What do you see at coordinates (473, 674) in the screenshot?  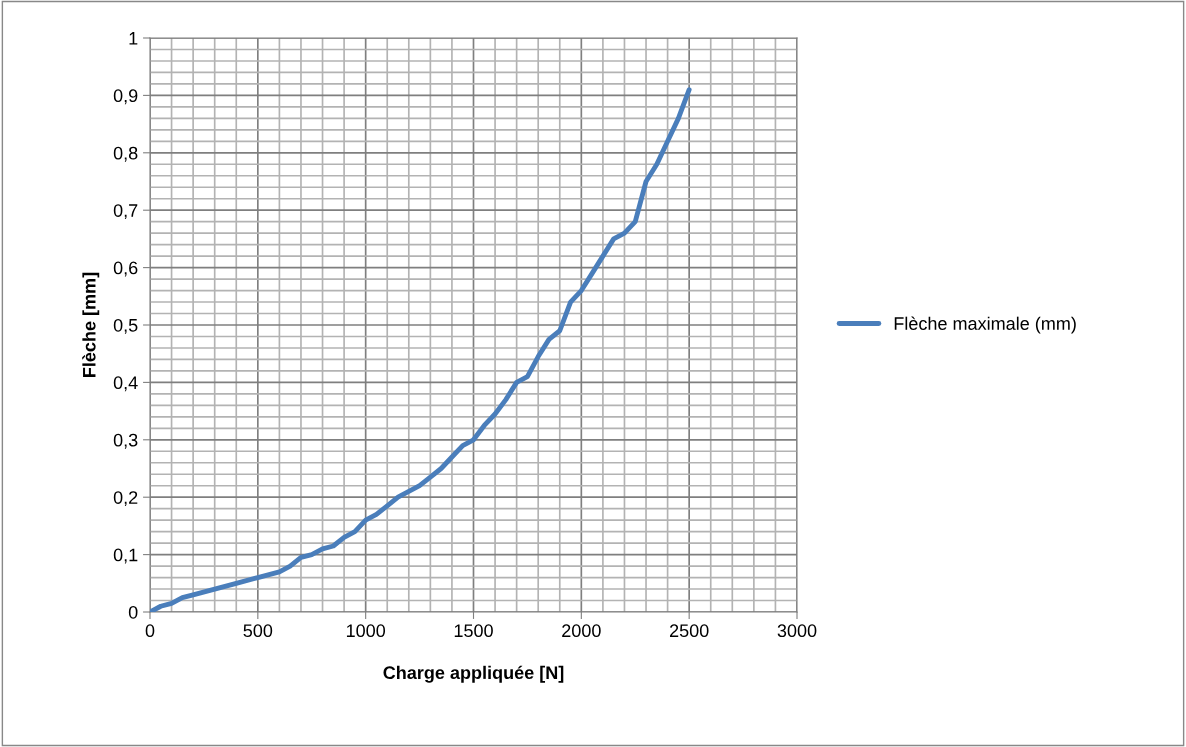 I see `x-axis-title: Charge appliquée [N]` at bounding box center [473, 674].